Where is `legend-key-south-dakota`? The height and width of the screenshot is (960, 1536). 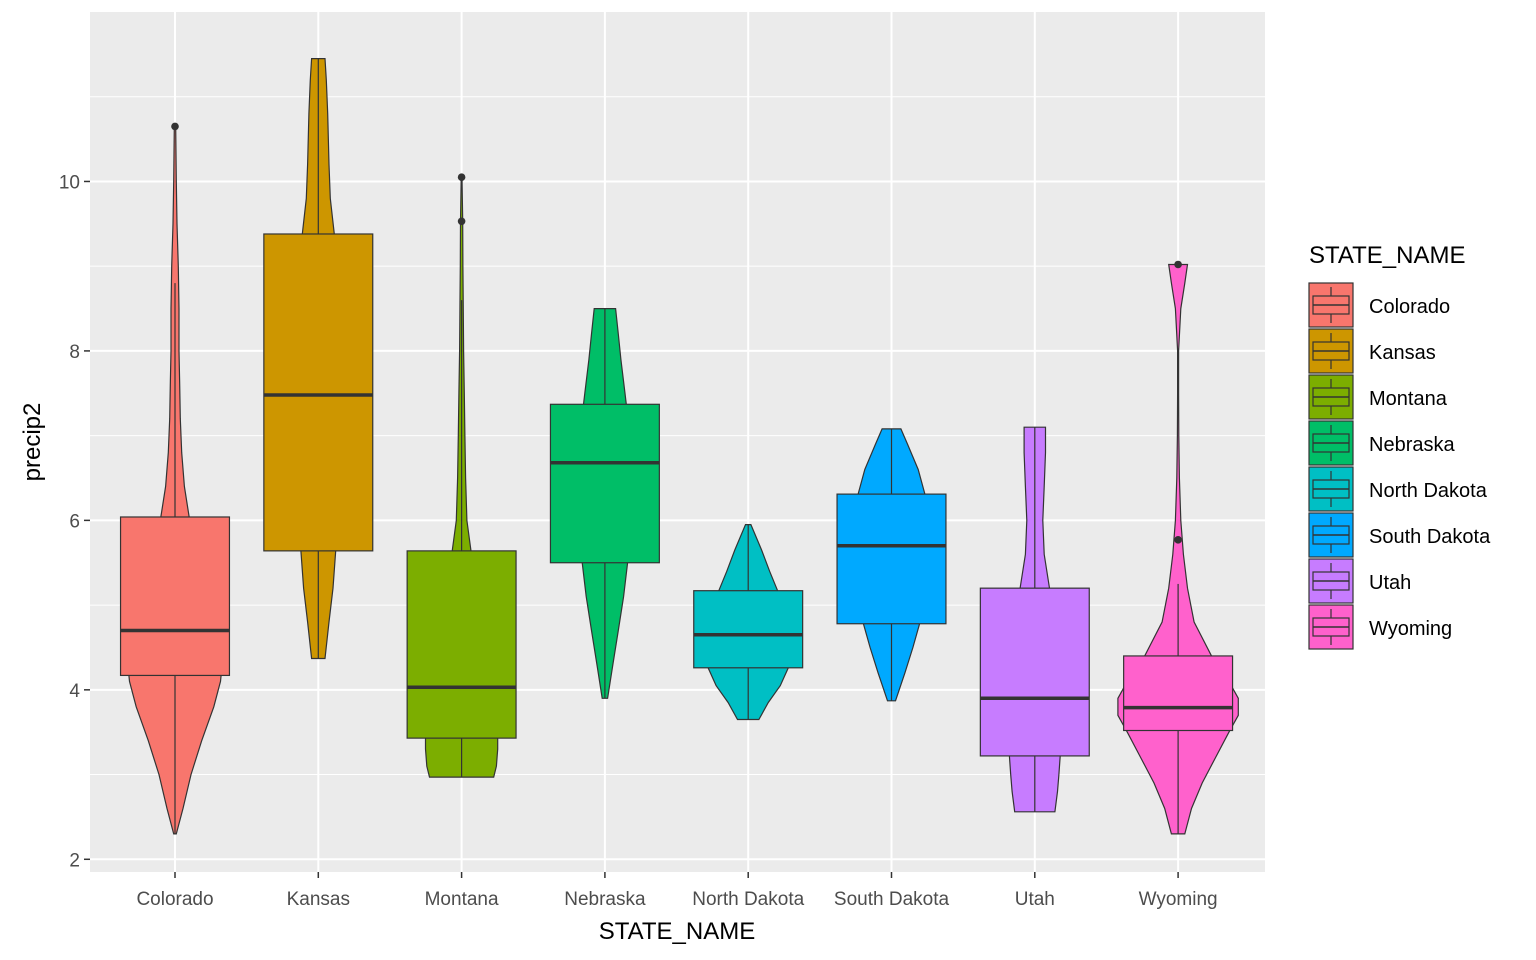 legend-key-south-dakota is located at coordinates (1331, 535).